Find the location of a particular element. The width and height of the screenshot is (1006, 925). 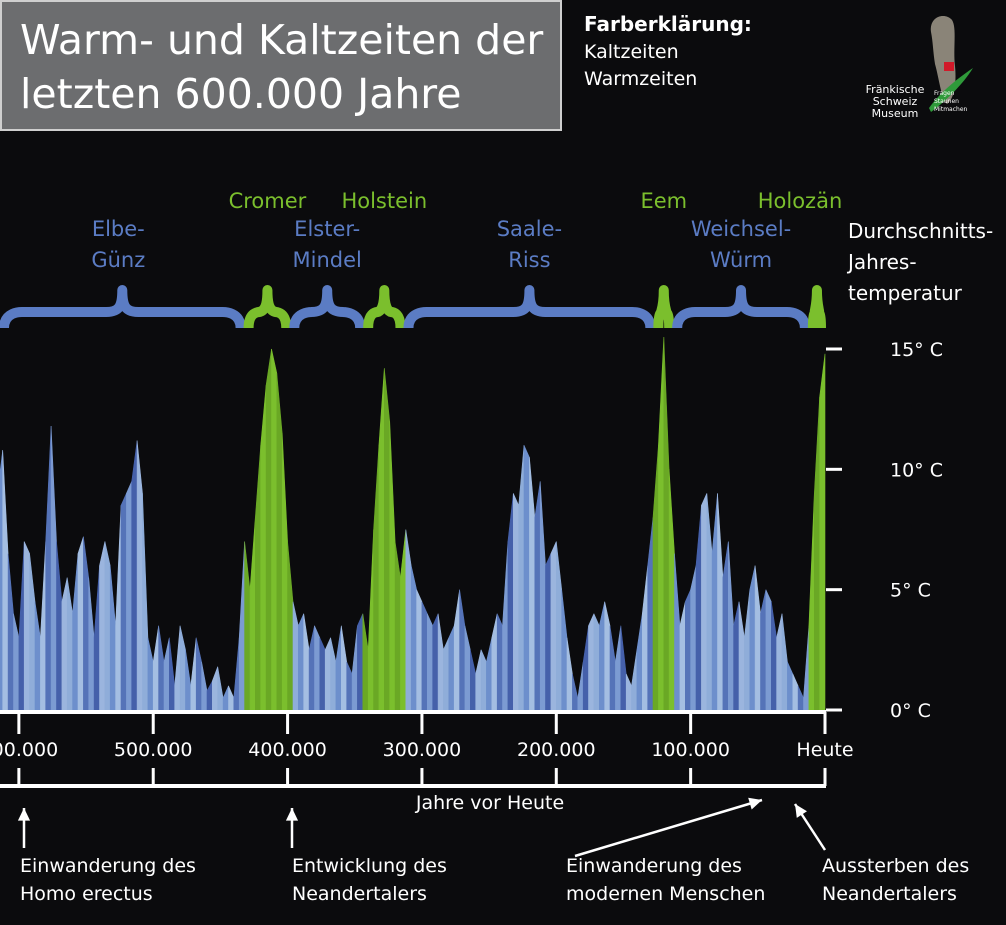

logo-subline: Mitmachen is located at coordinates (951, 109).